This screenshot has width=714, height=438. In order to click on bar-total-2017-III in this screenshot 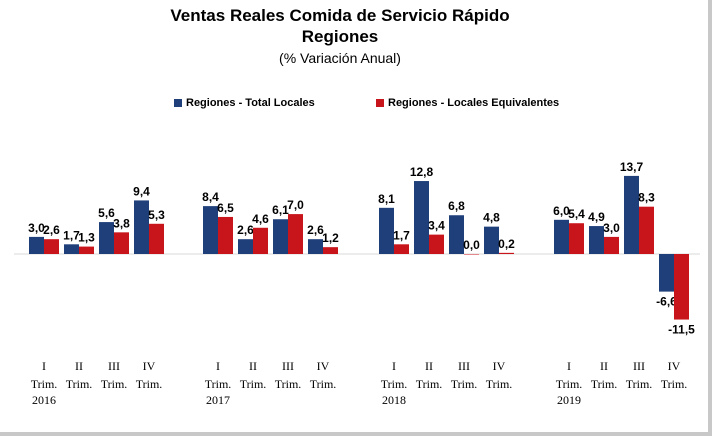, I will do `click(280, 236)`.